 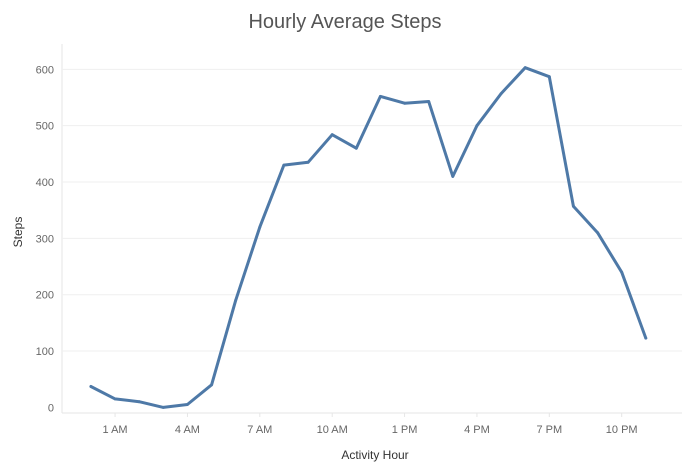 I want to click on x-tick-label: 1 AM, so click(x=115, y=430).